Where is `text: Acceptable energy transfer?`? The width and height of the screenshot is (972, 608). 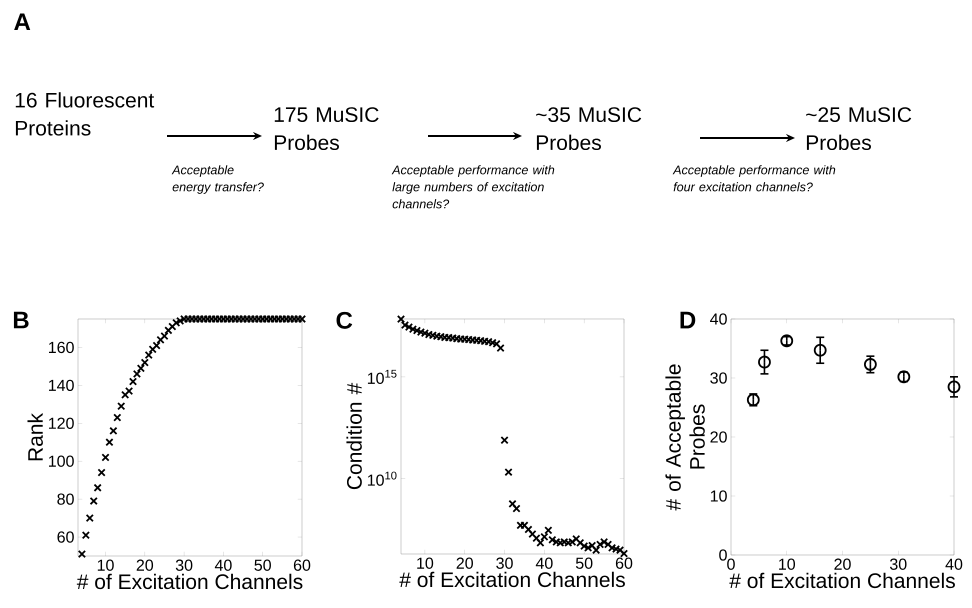
text: Acceptable energy transfer? is located at coordinates (218, 179).